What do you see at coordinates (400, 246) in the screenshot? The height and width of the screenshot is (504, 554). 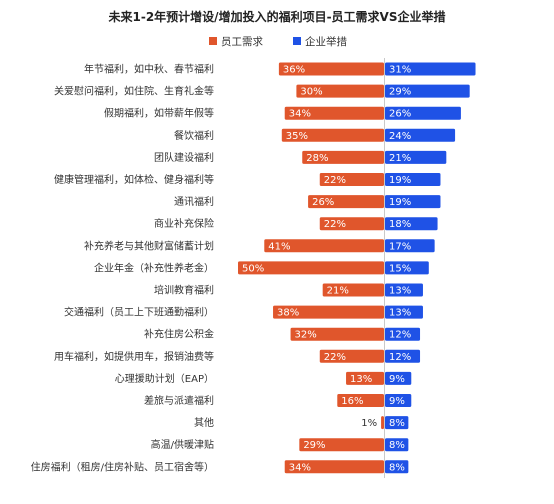 I see `data-label-measure: 17%` at bounding box center [400, 246].